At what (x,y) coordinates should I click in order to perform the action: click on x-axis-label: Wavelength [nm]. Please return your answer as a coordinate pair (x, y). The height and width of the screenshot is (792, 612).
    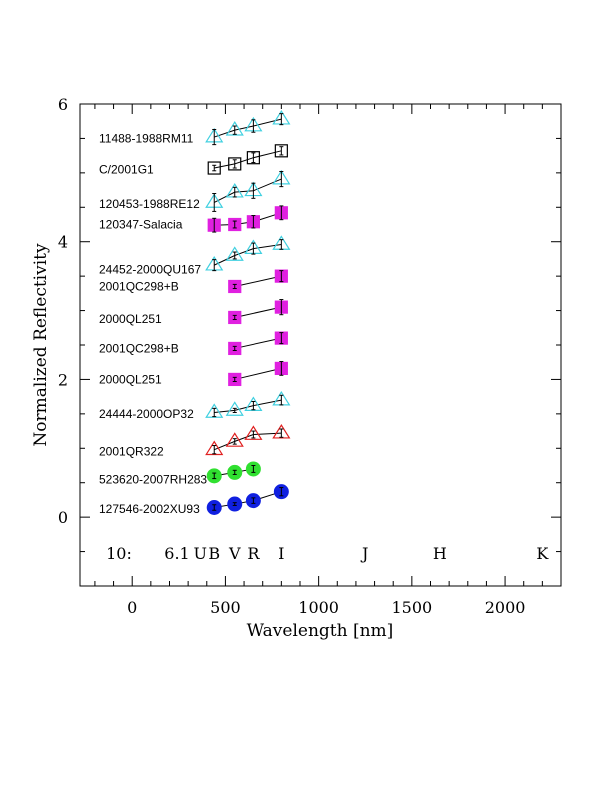
    Looking at the image, I should click on (320, 631).